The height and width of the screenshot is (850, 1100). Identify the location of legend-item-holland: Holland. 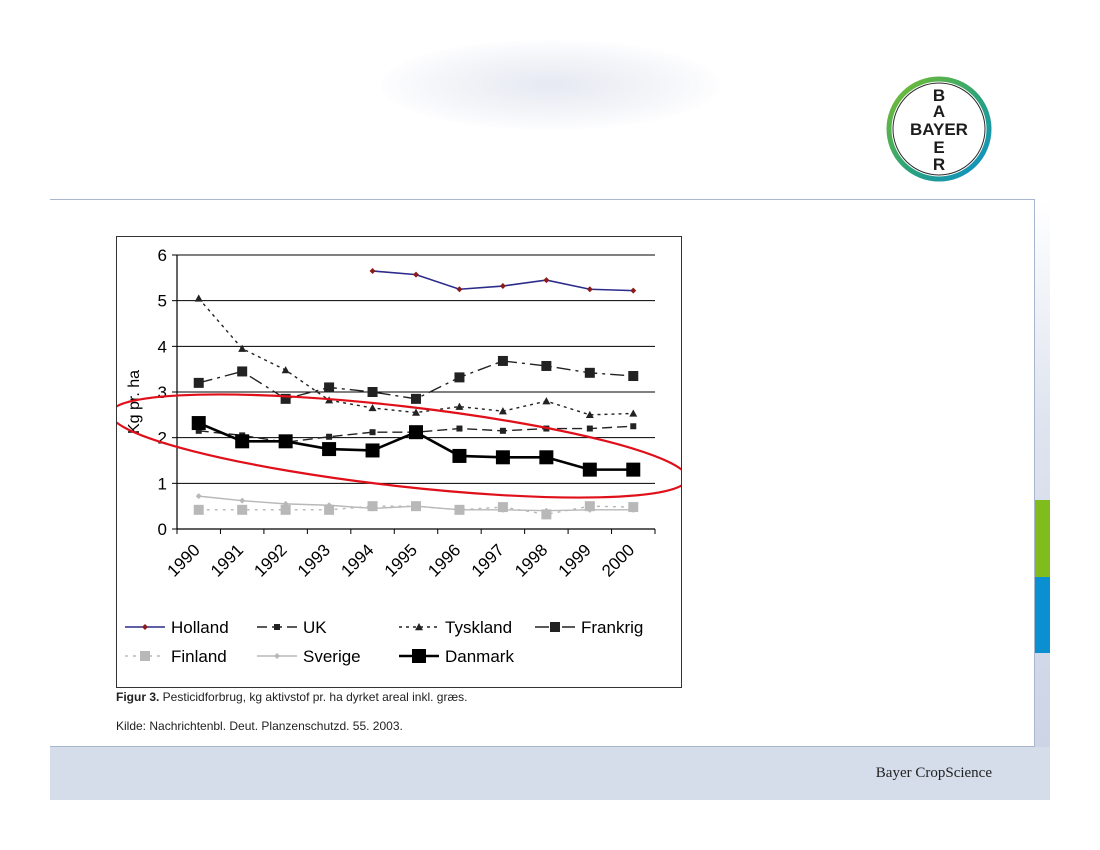
(177, 627).